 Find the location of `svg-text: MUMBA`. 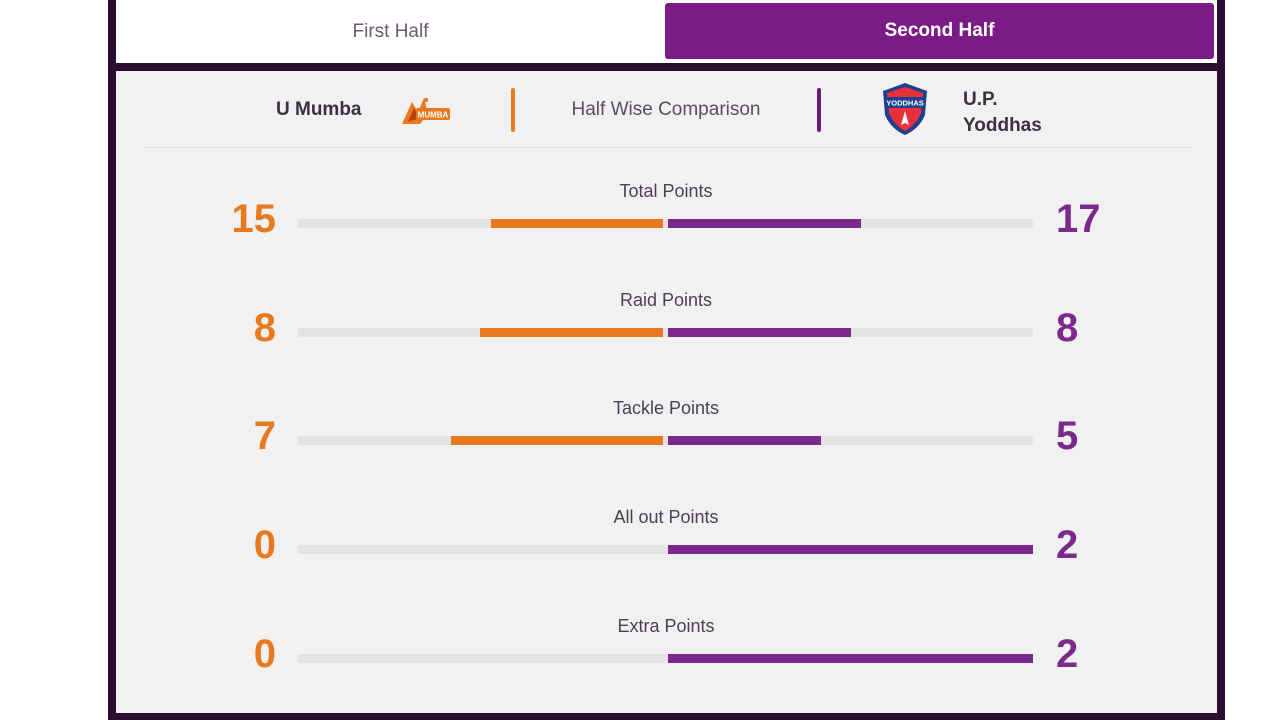

svg-text: MUMBA is located at coordinates (433, 115).